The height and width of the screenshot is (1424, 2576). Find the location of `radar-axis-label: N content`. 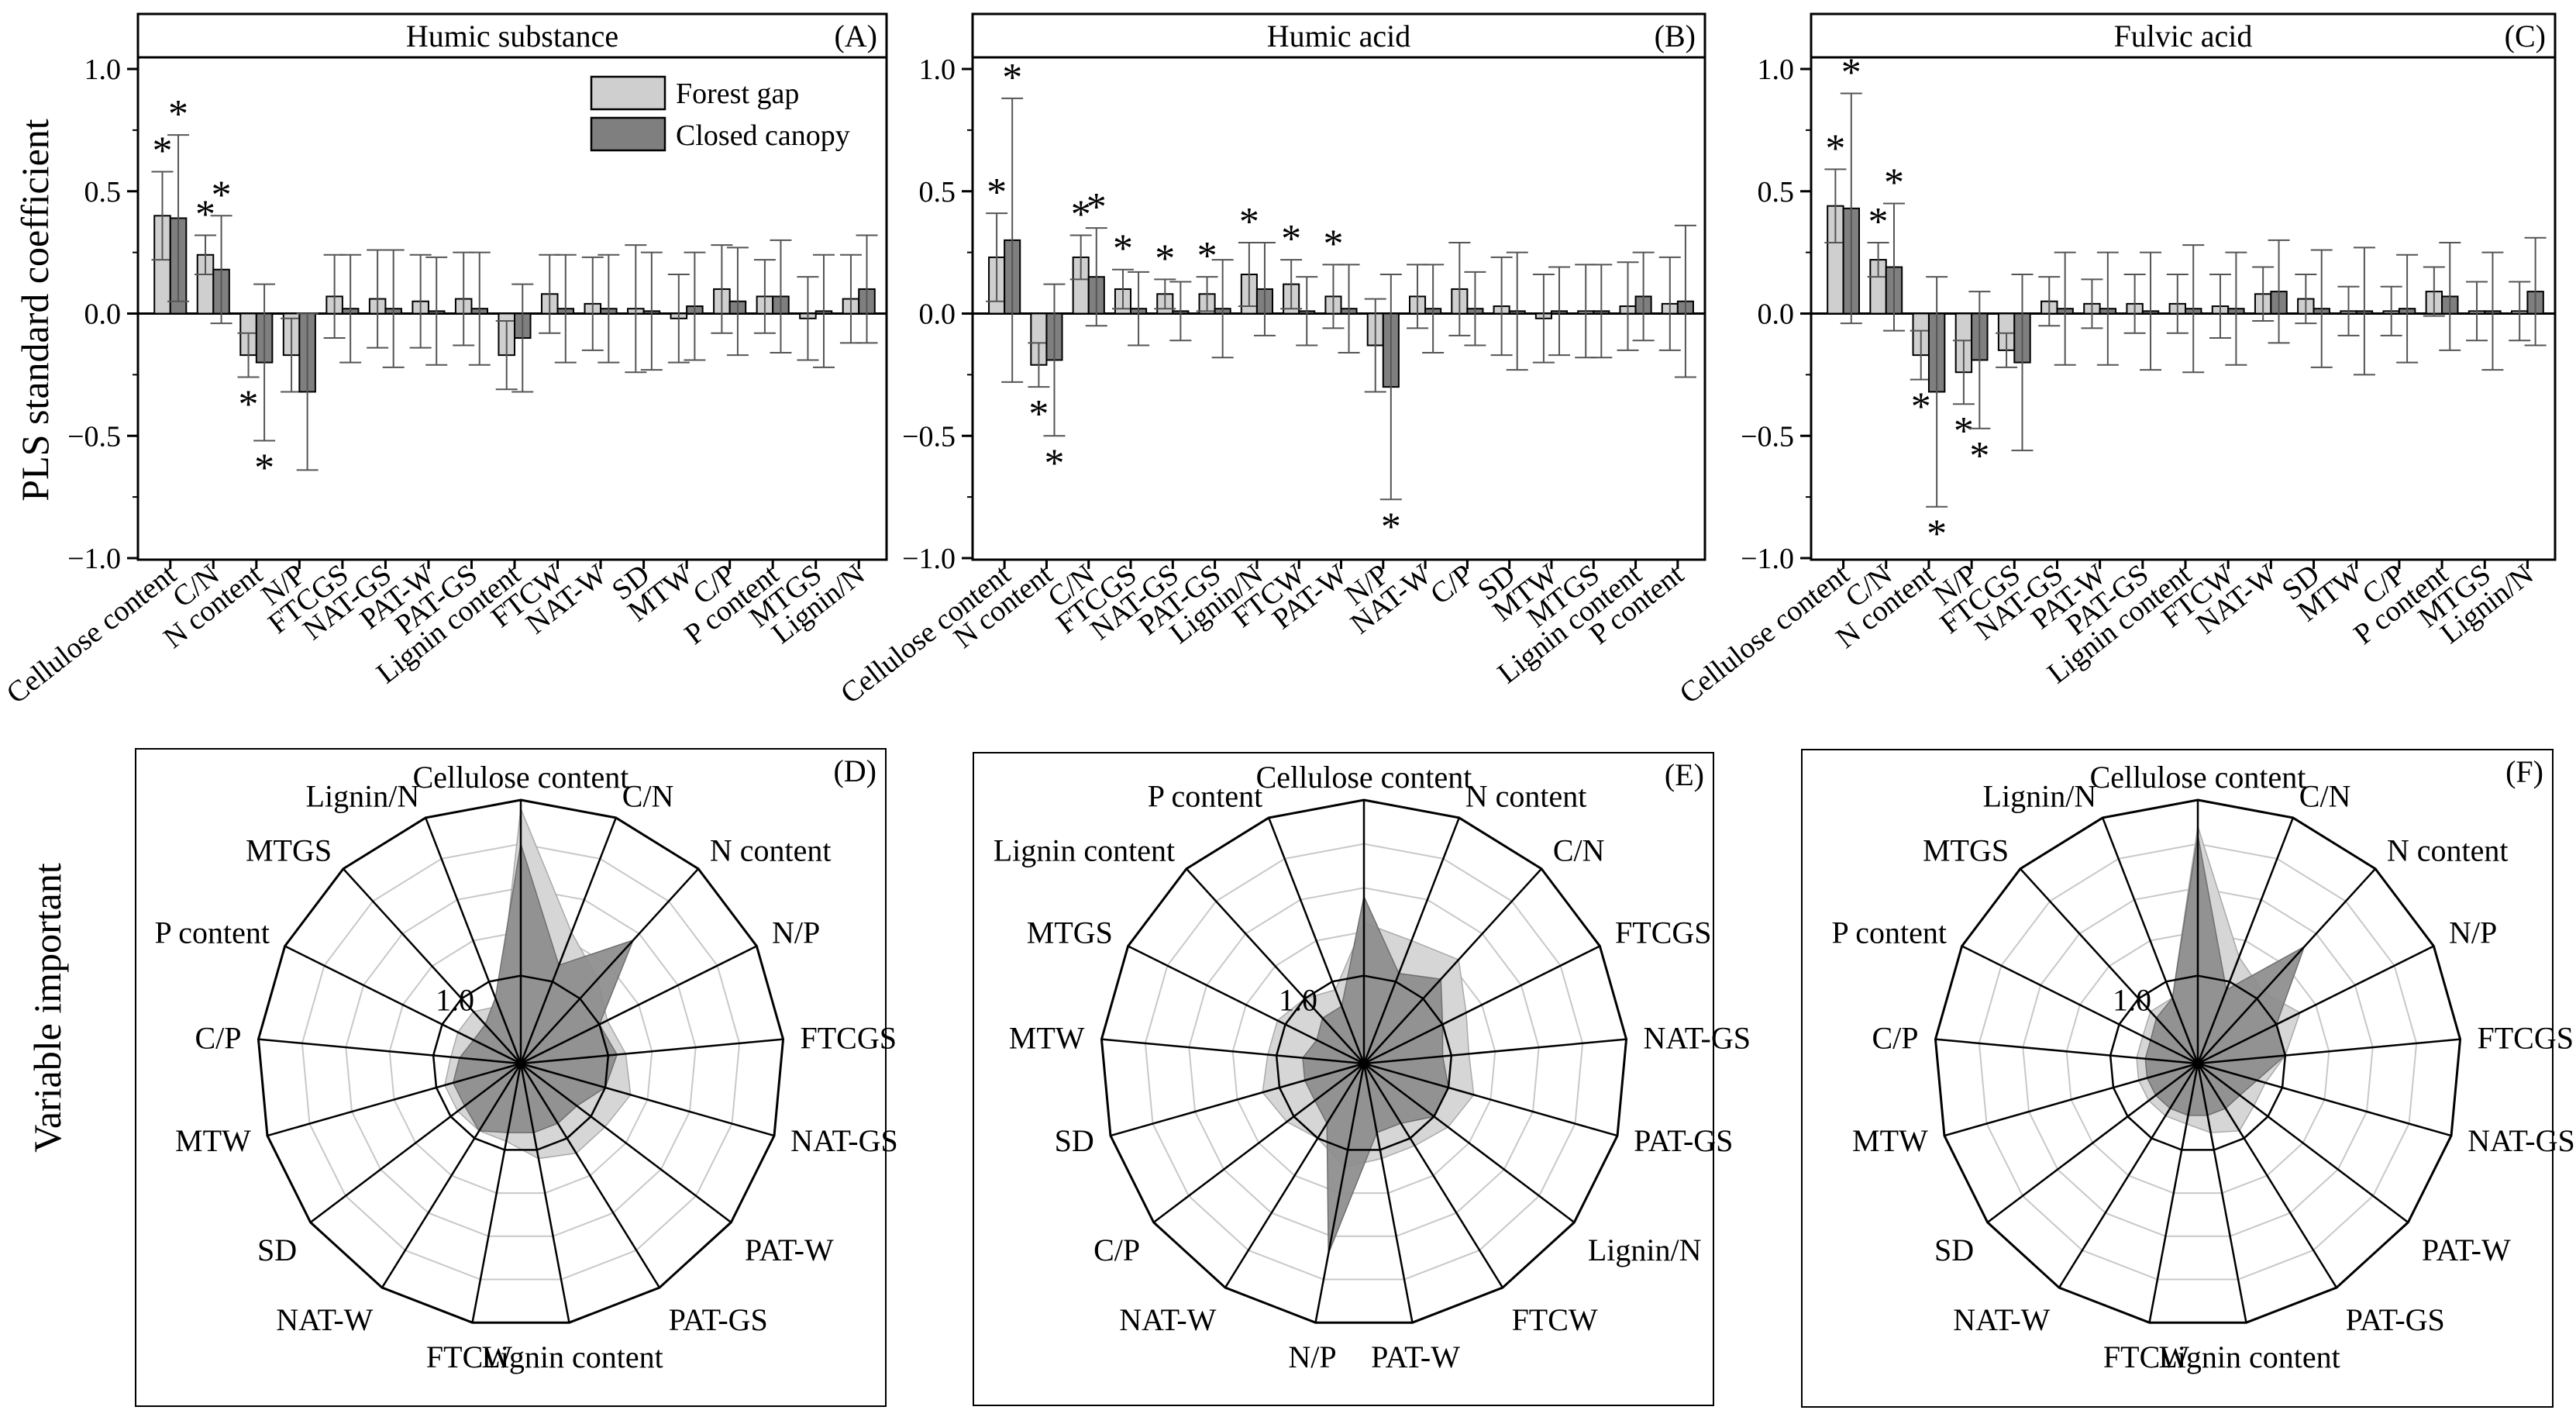

radar-axis-label: N content is located at coordinates (2448, 850).